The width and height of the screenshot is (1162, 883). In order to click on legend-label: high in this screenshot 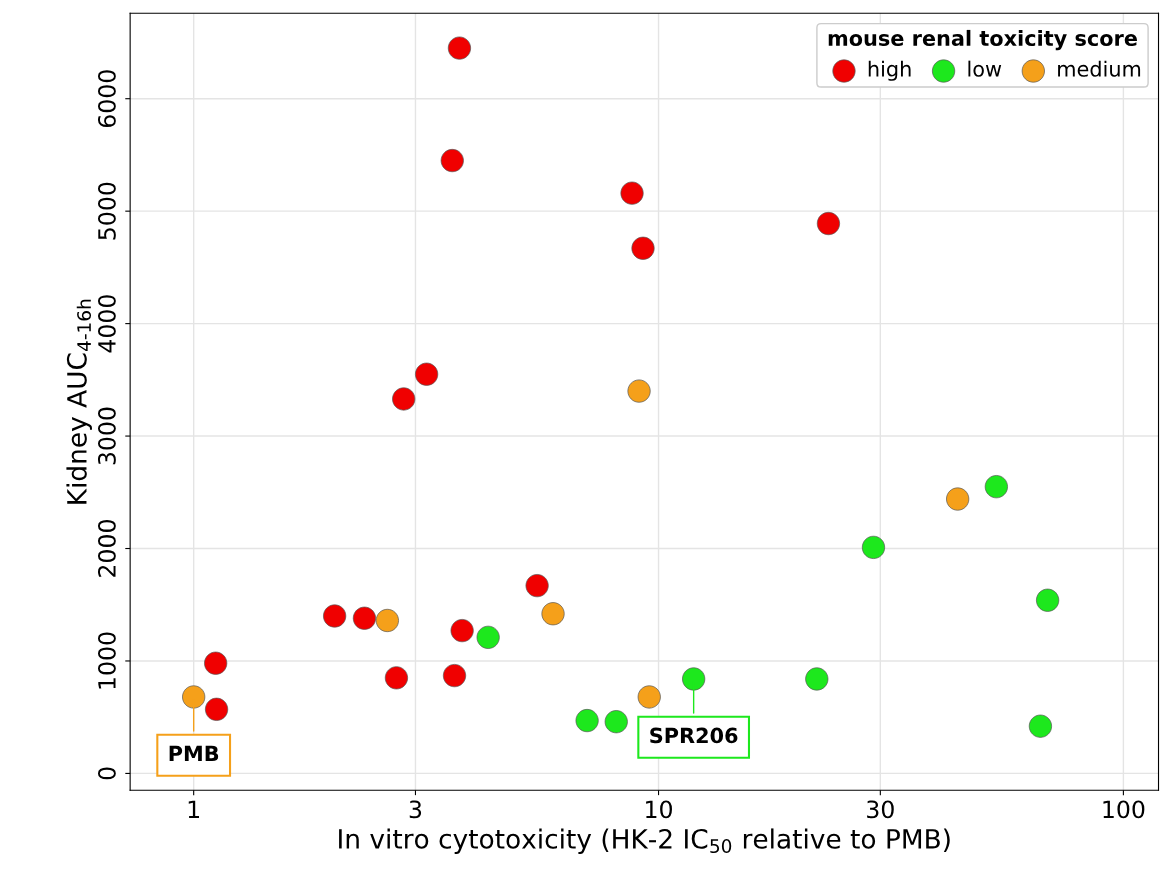, I will do `click(889, 70)`.